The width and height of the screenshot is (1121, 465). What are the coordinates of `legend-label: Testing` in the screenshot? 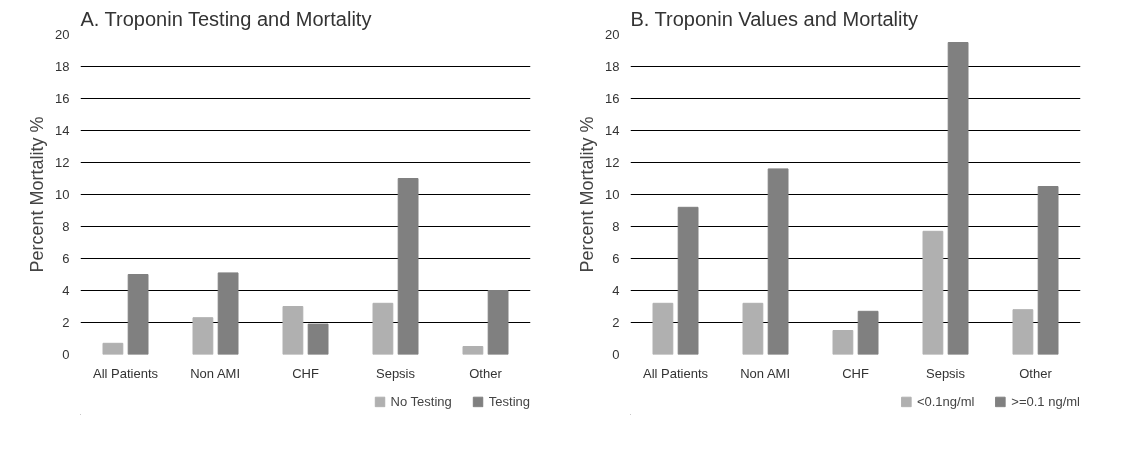 It's located at (509, 401).